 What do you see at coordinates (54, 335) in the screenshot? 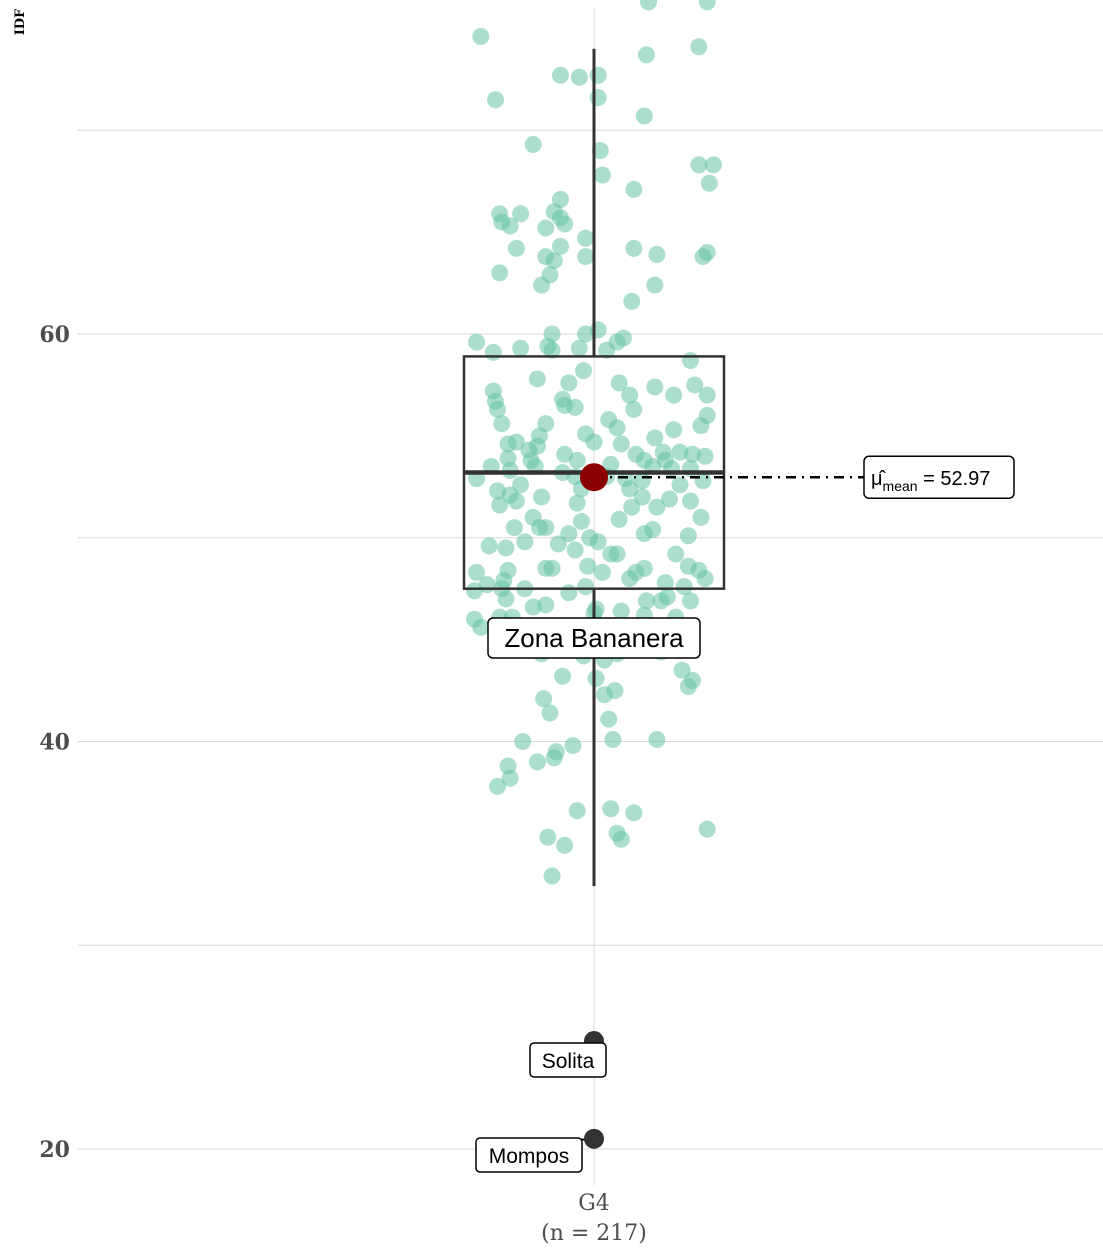
I see `y-tick-label: 60` at bounding box center [54, 335].